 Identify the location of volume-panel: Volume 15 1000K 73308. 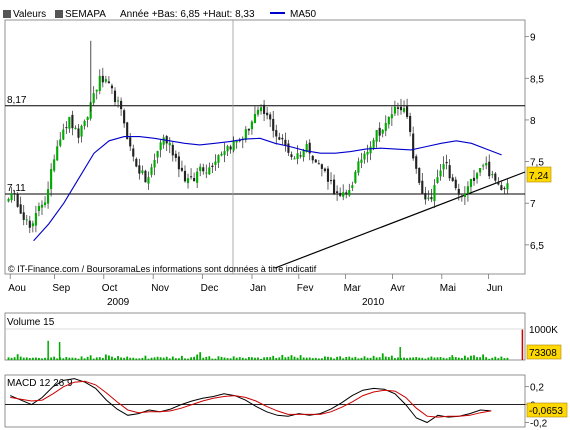
(283, 336).